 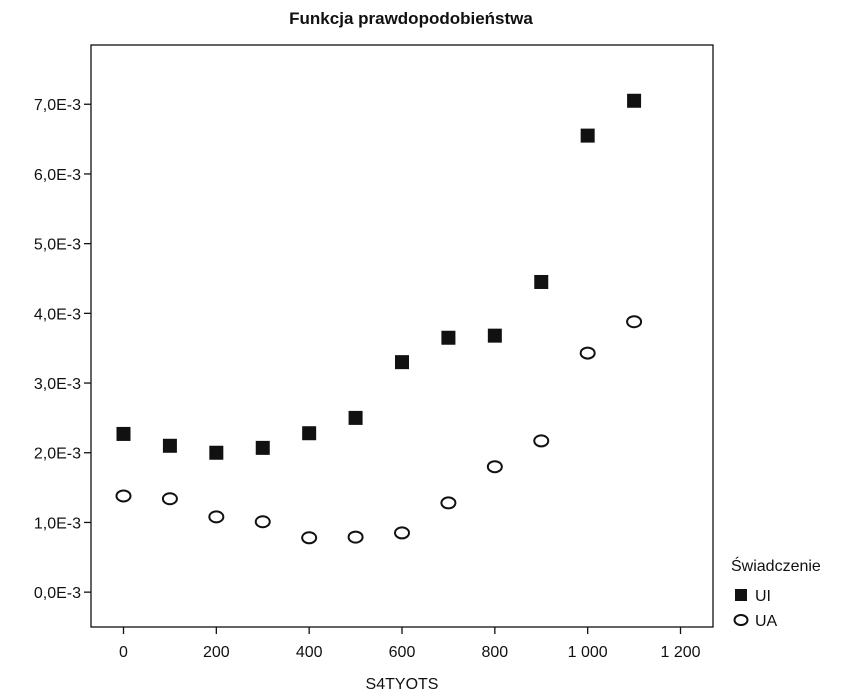 What do you see at coordinates (494, 652) in the screenshot?
I see `x-tick-label: 800` at bounding box center [494, 652].